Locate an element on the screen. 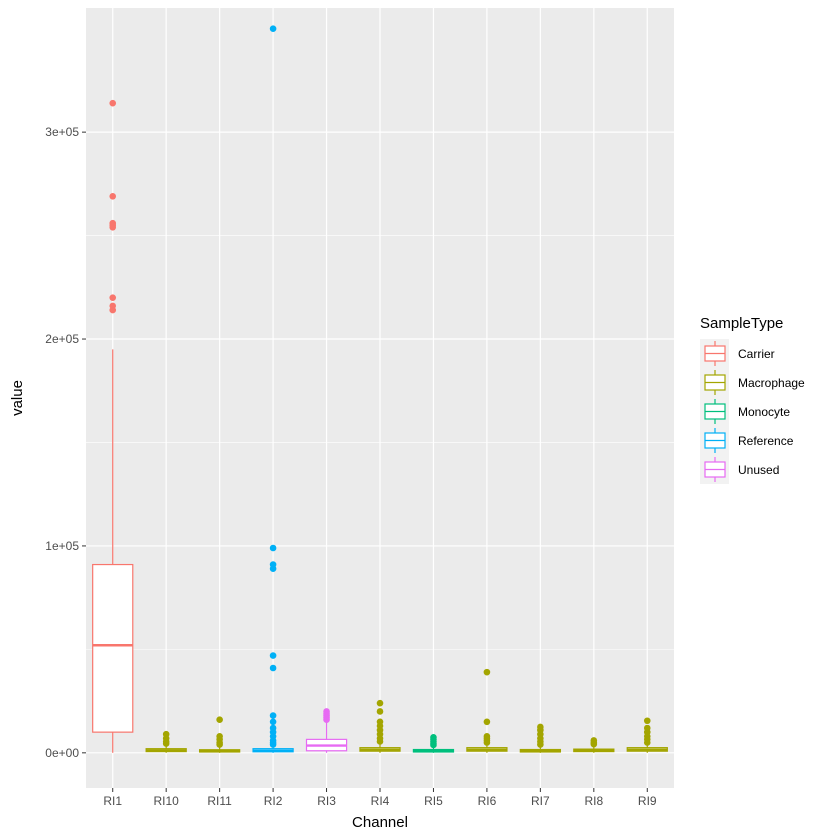 The image size is (840, 840). y-tick-label: 1e+05 is located at coordinates (62, 546).